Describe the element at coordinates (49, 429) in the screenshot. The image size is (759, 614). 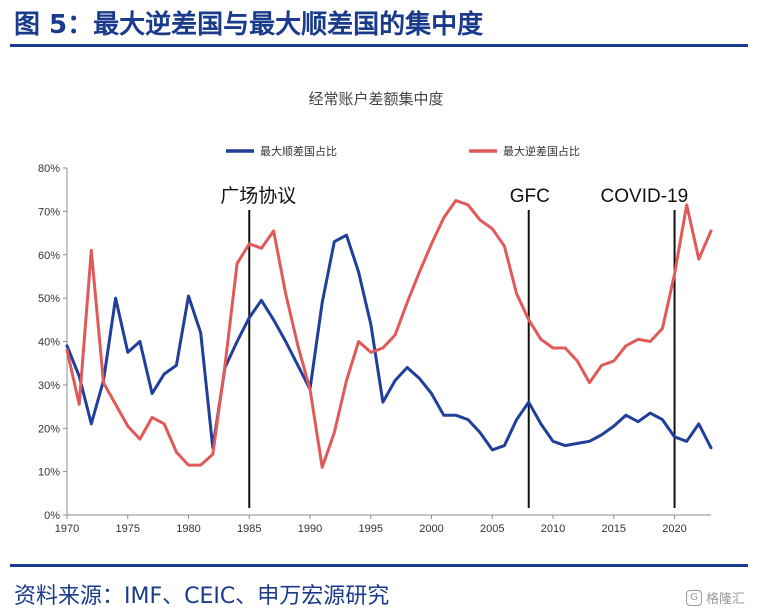
I see `y-tick-label: 20%` at that location.